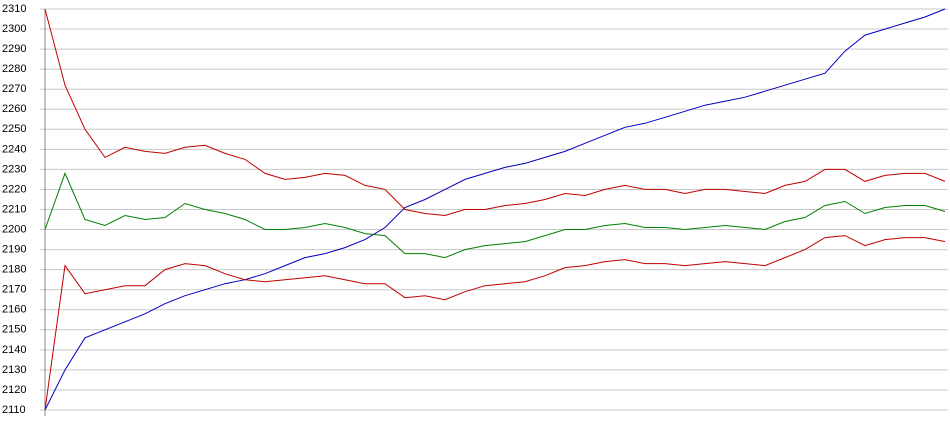 The image size is (950, 435). I want to click on y-tick-label: 2310, so click(14, 9).